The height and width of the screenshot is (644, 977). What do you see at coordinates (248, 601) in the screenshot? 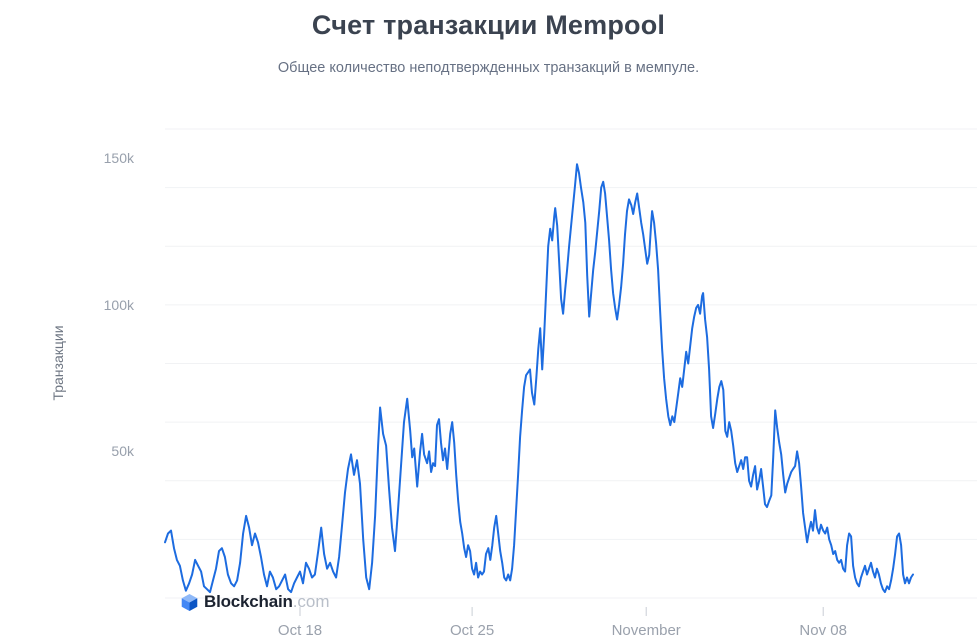
I see `brand-name: Blockchain` at bounding box center [248, 601].